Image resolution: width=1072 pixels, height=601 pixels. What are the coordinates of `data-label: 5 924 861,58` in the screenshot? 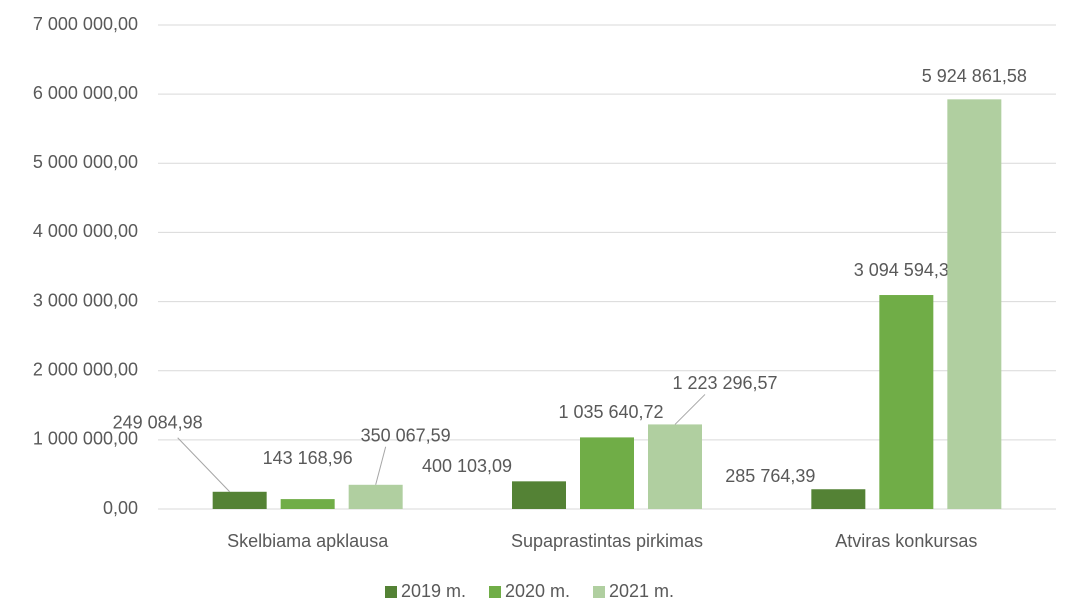 It's located at (974, 76).